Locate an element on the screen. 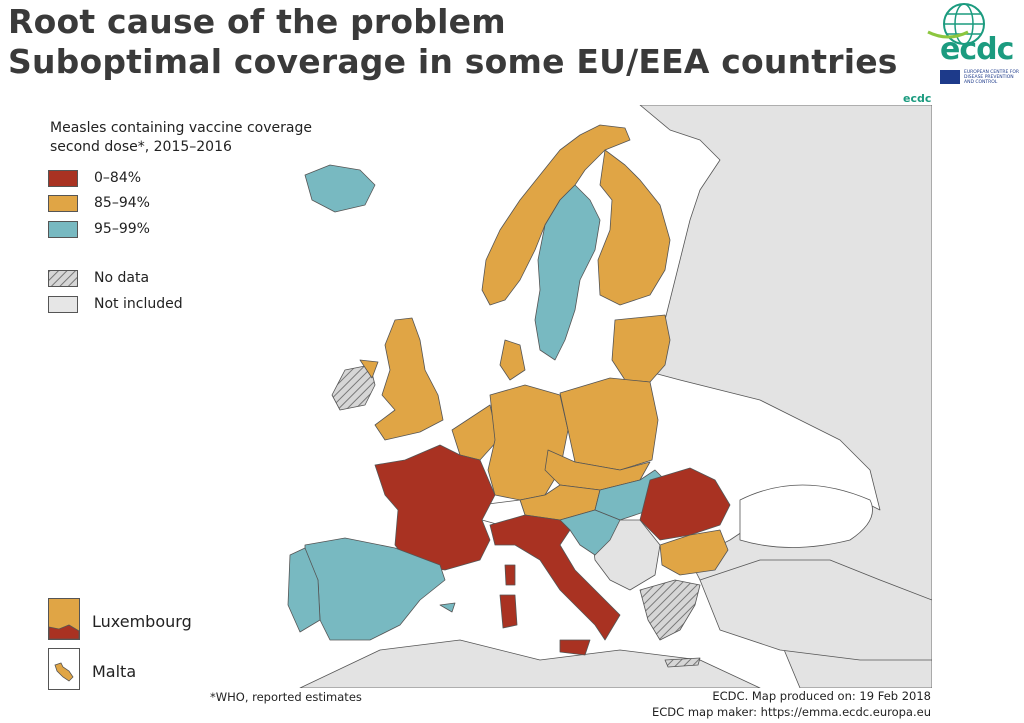 This screenshot has width=1024, height=723. land-turkey is located at coordinates (815, 610).